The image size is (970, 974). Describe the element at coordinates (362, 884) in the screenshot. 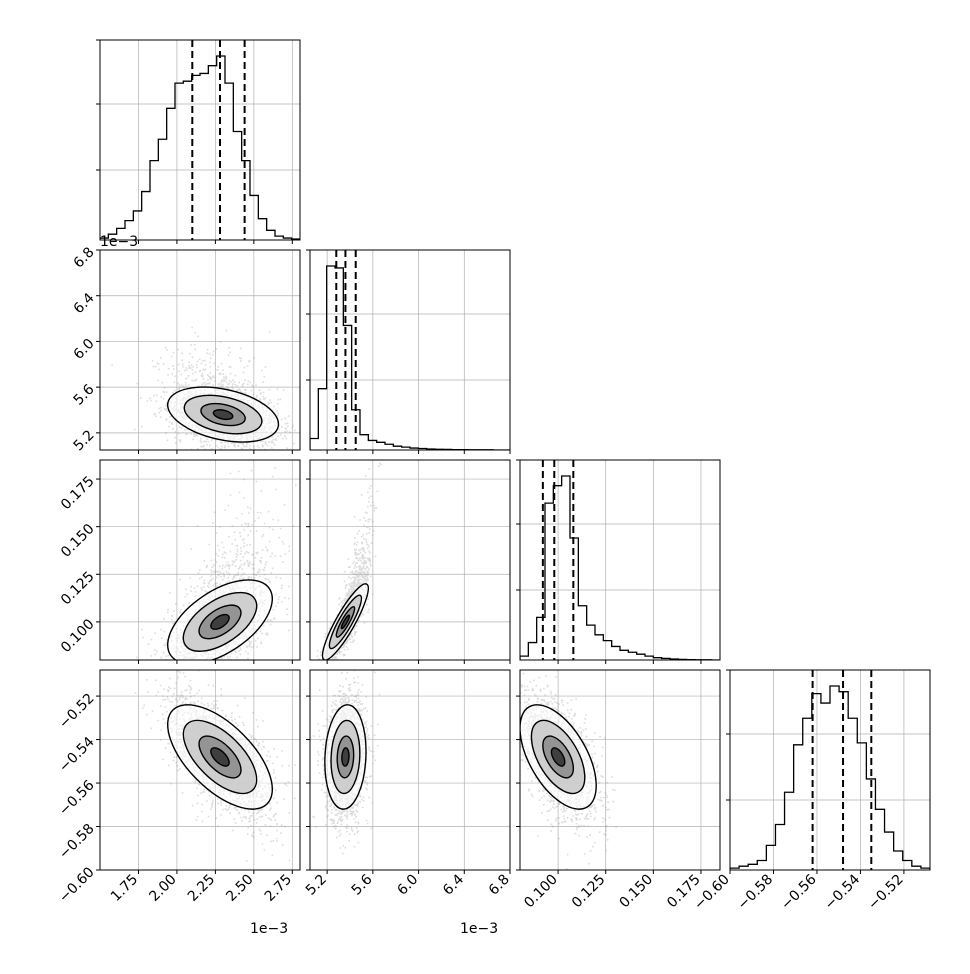

I see `x-tick-label-1-1: 5.6` at that location.